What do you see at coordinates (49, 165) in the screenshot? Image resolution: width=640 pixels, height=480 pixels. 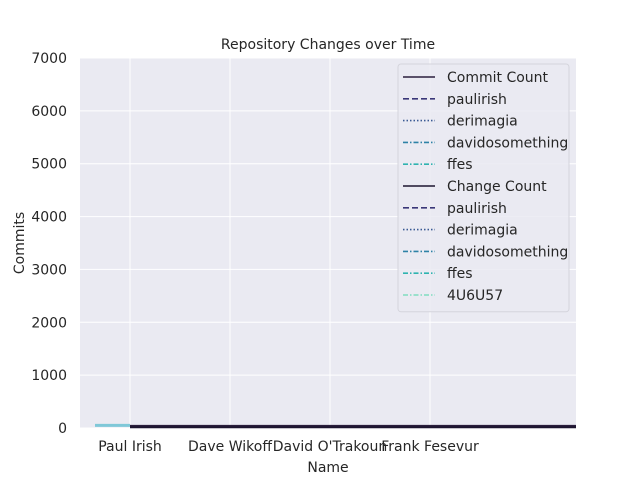 I see `y-tick-label: 5000` at bounding box center [49, 165].